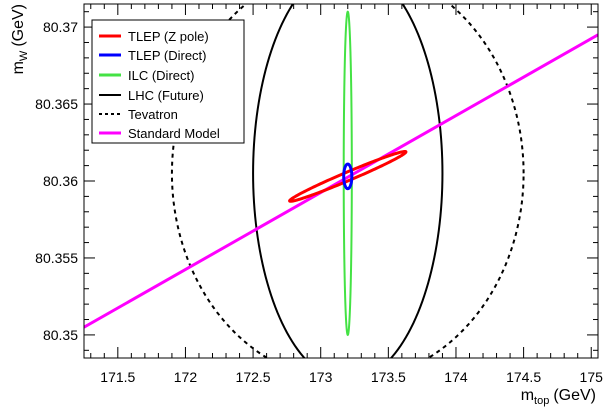 This screenshot has width=603, height=413. What do you see at coordinates (174, 133) in the screenshot?
I see `legend-label-standard-model: Standard Model` at bounding box center [174, 133].